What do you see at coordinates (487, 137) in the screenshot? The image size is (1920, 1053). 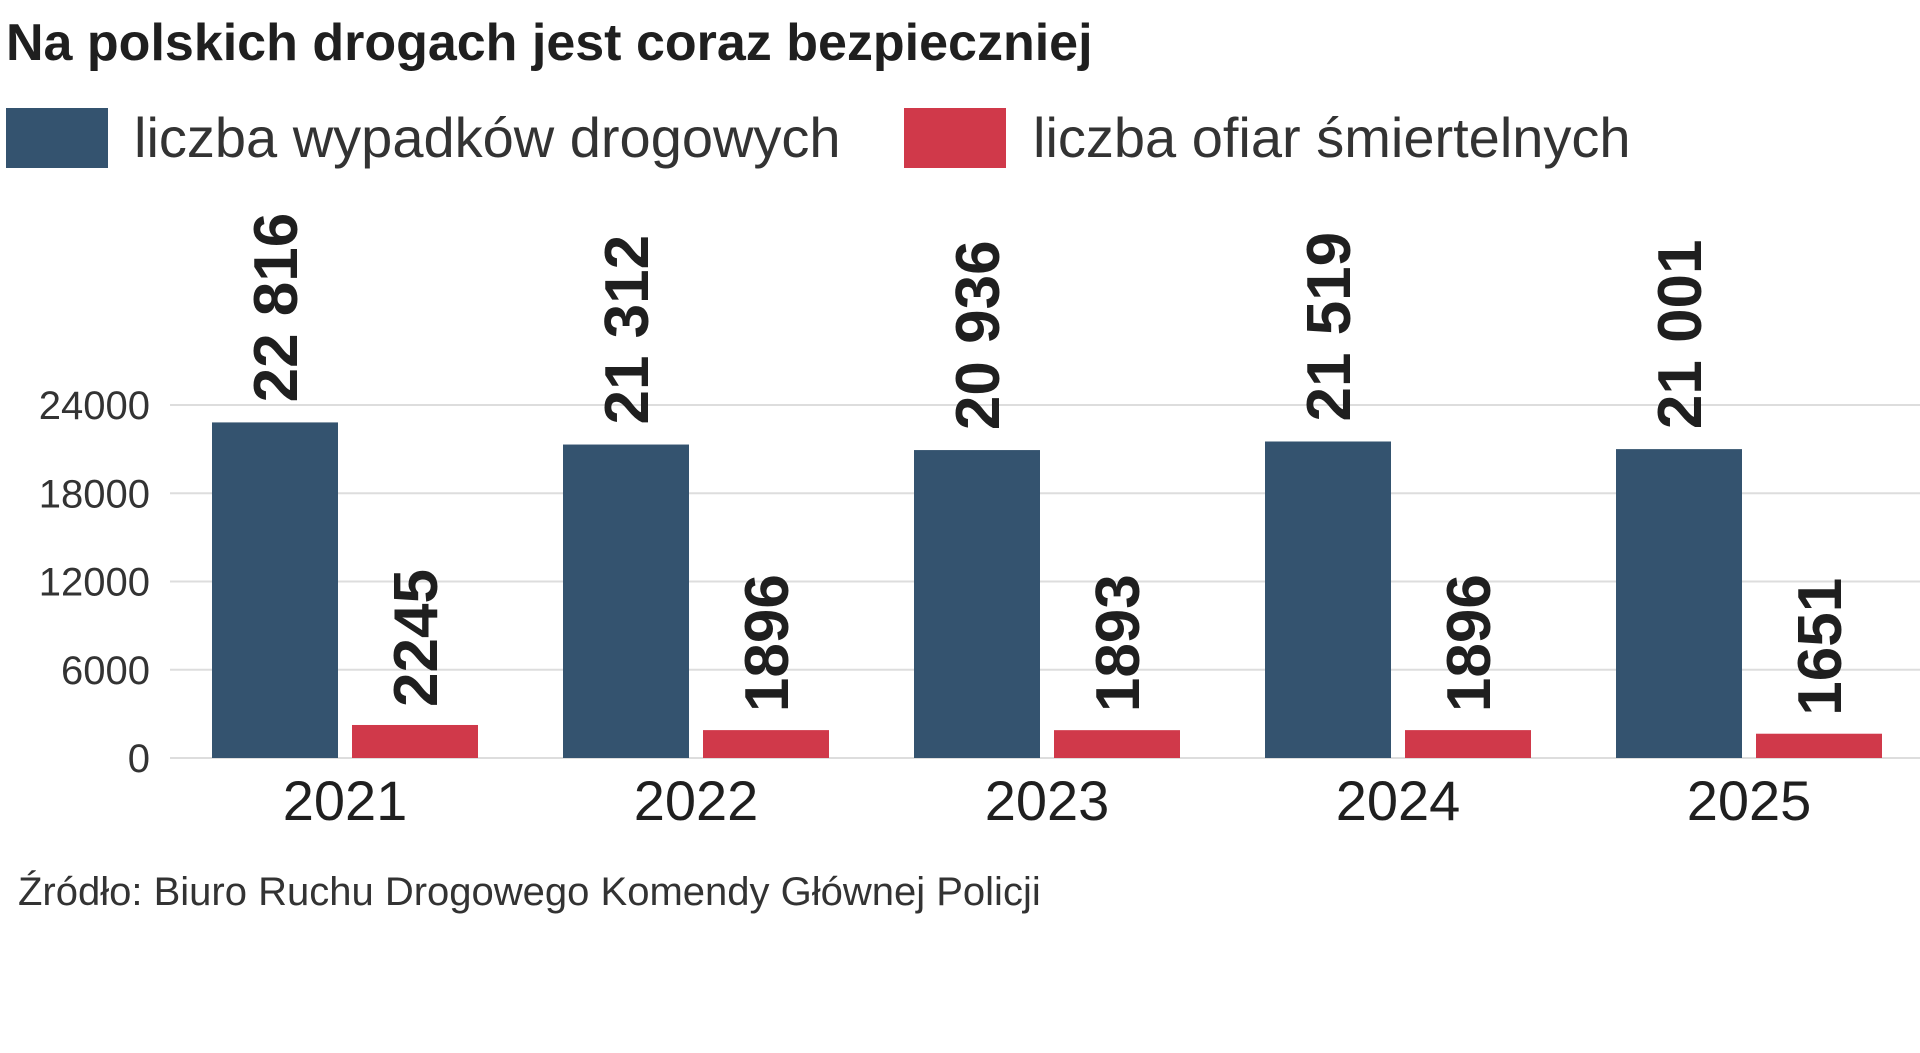 I see `legend-label-accidents: liczba wypadków drogowych` at bounding box center [487, 137].